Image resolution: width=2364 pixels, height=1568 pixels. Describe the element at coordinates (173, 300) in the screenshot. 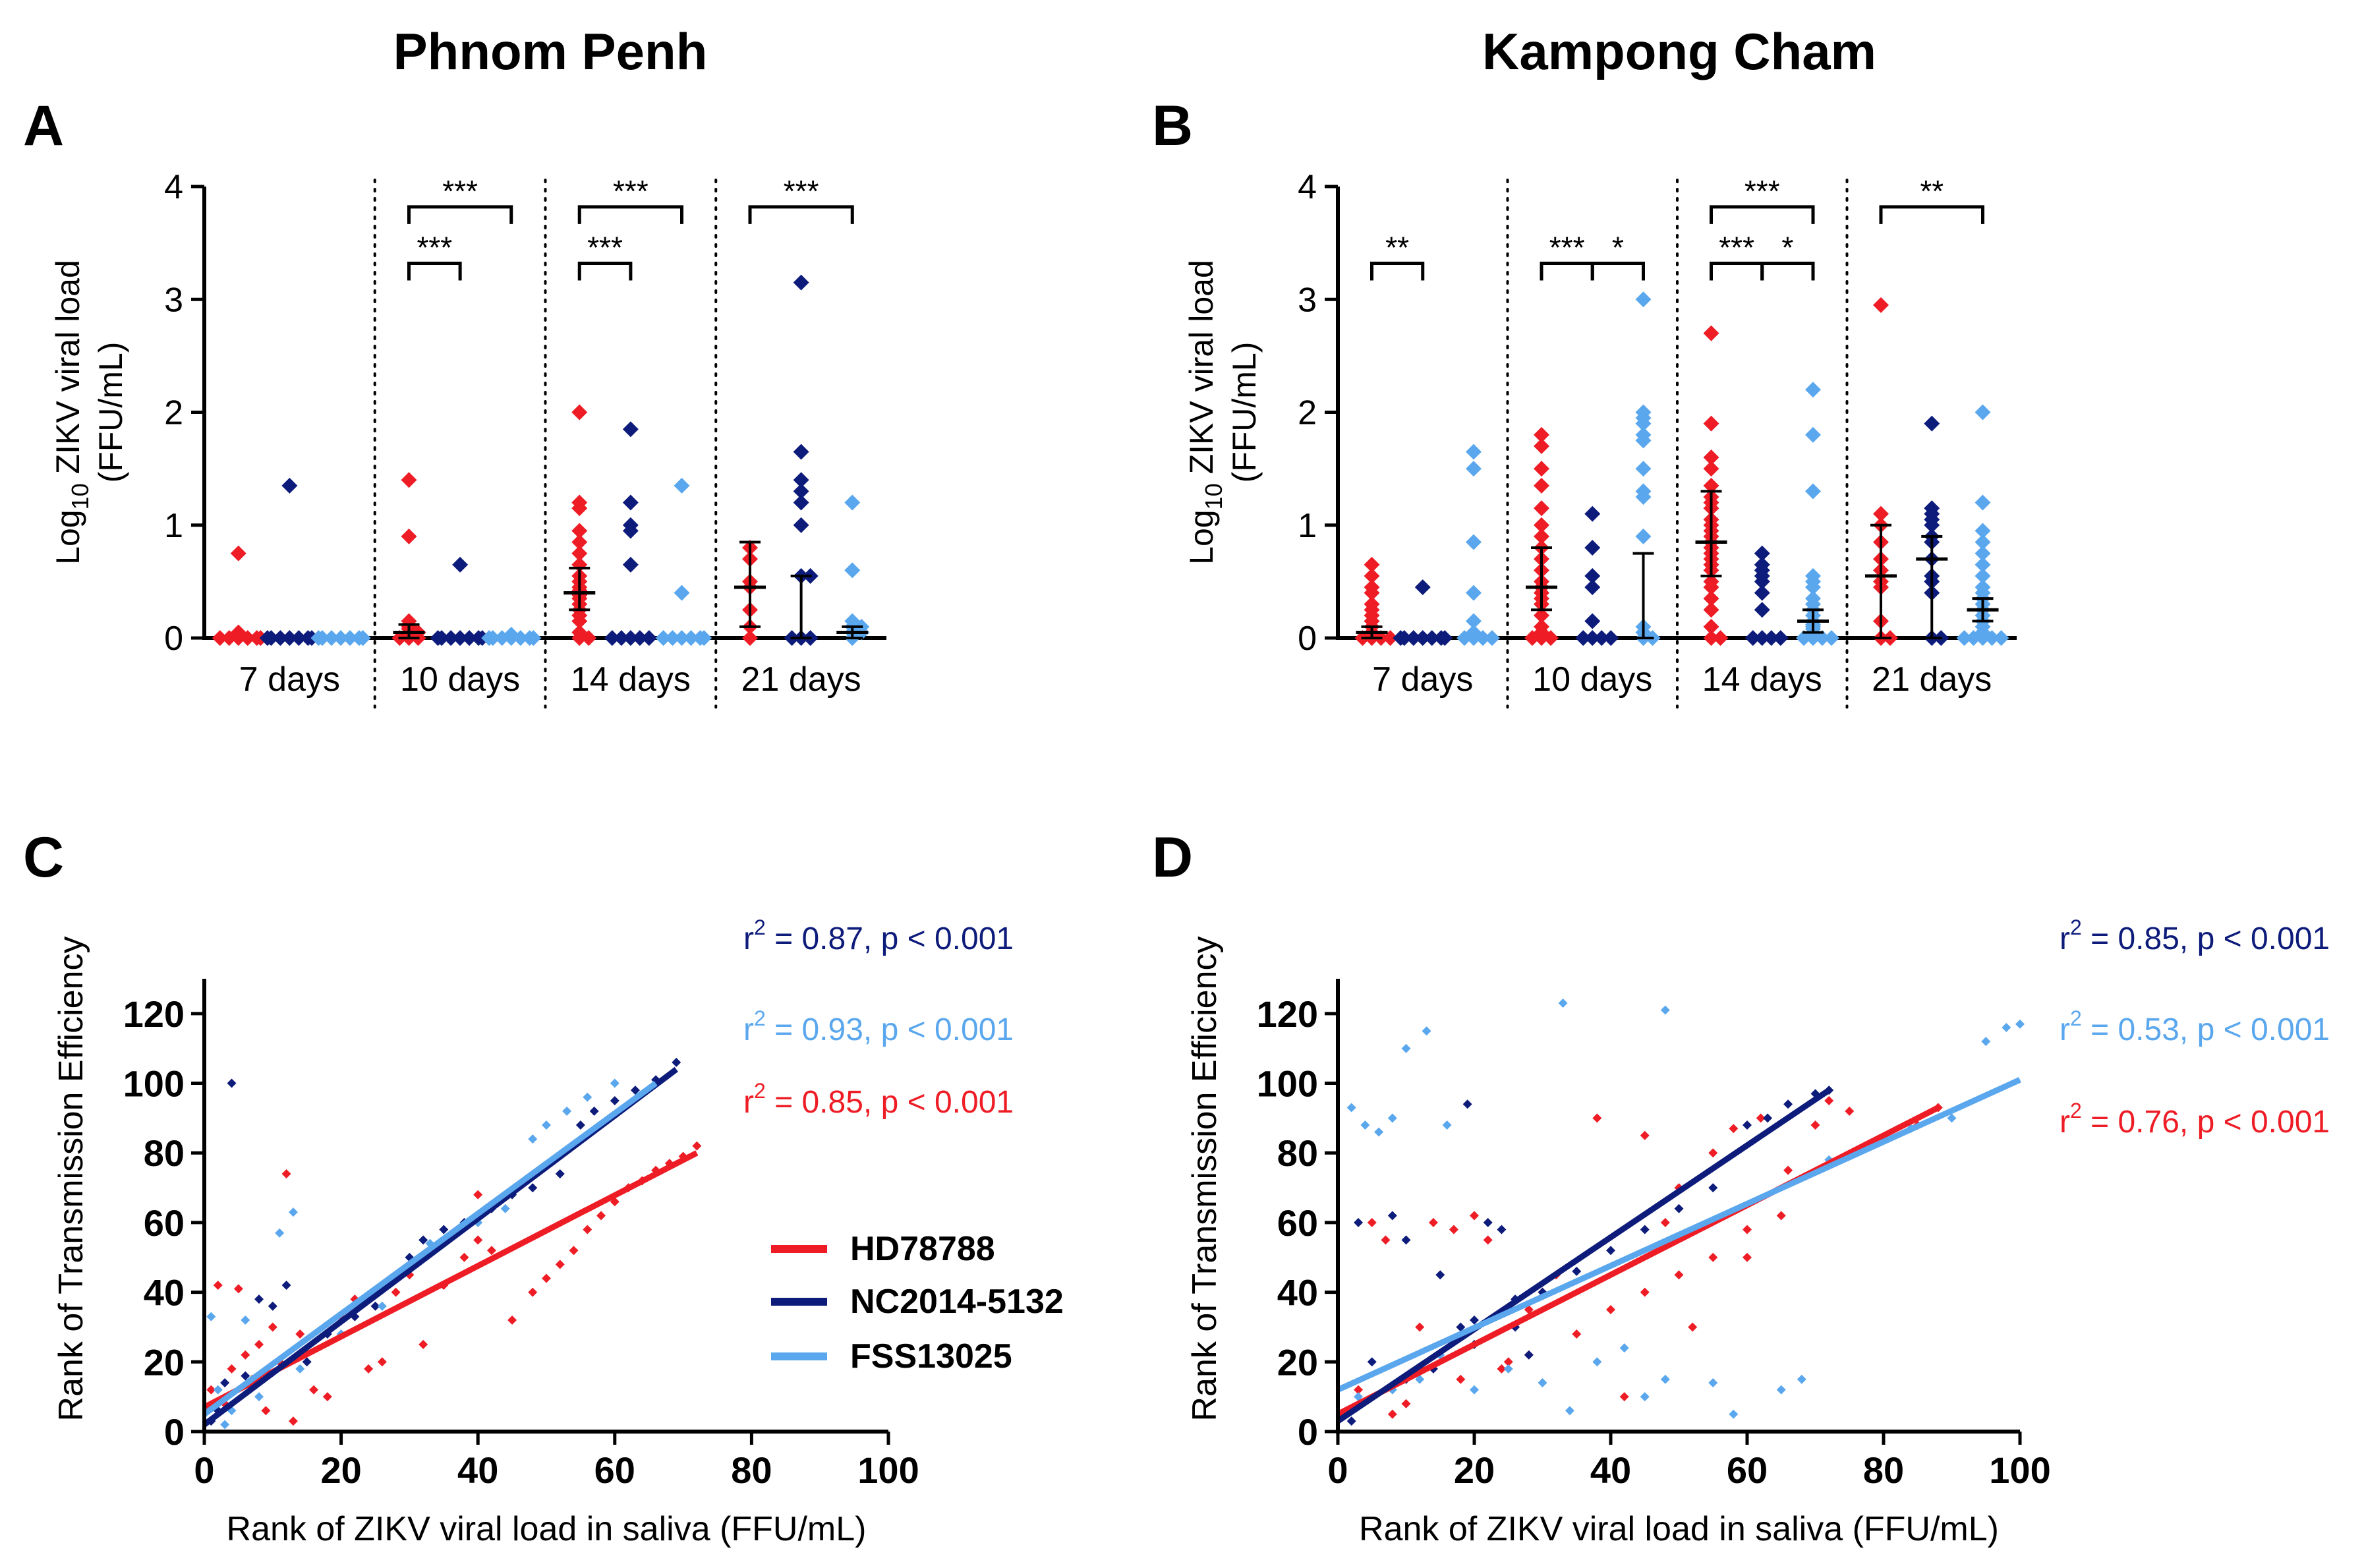

I see `panel-a-y-tick-label: 3` at that location.